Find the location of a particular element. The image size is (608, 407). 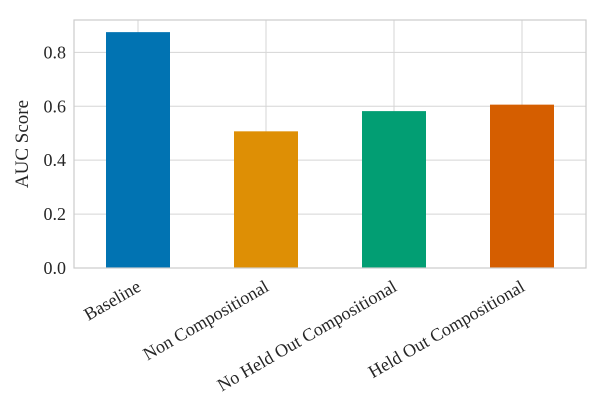

y-tick-label: 0.4 is located at coordinates (55, 160).